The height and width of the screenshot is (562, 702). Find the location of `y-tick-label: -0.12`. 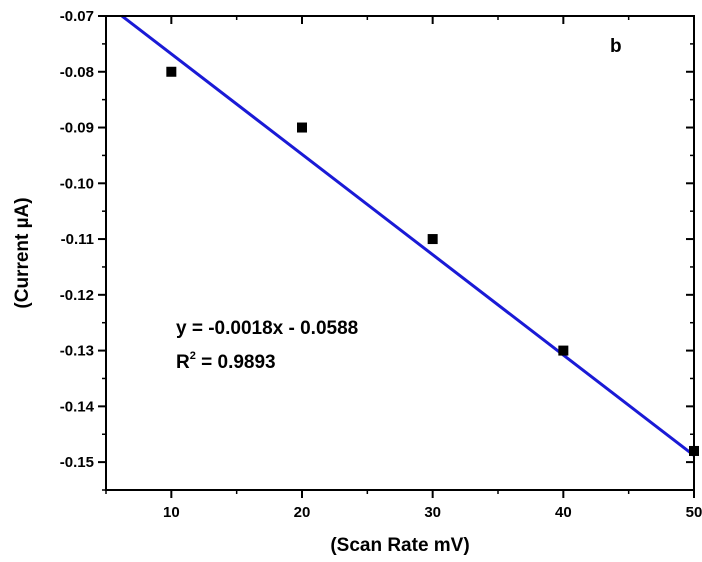

y-tick-label: -0.12 is located at coordinates (77, 295).